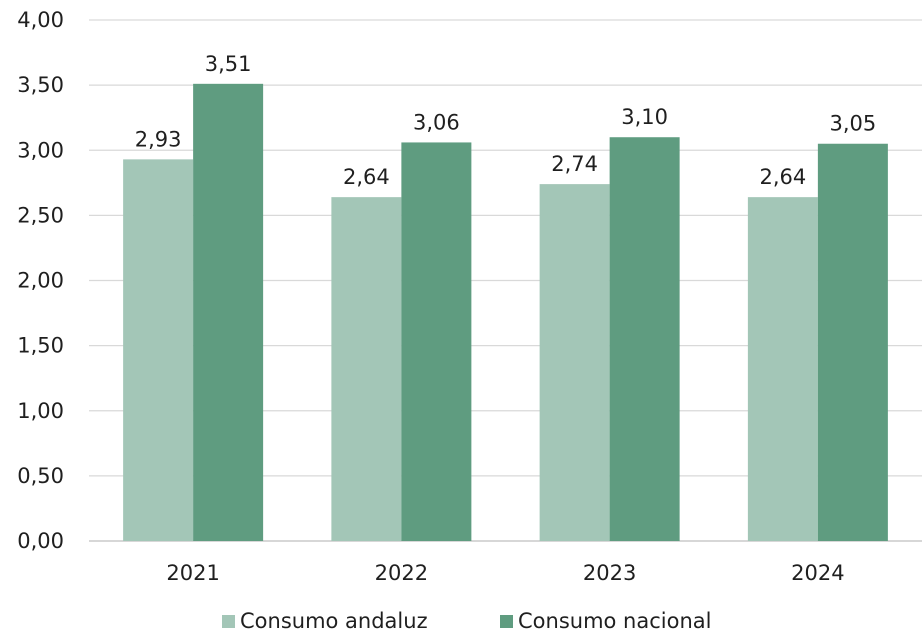 This screenshot has height=635, width=922. I want to click on y-tick-label: 4,00, so click(40, 20).